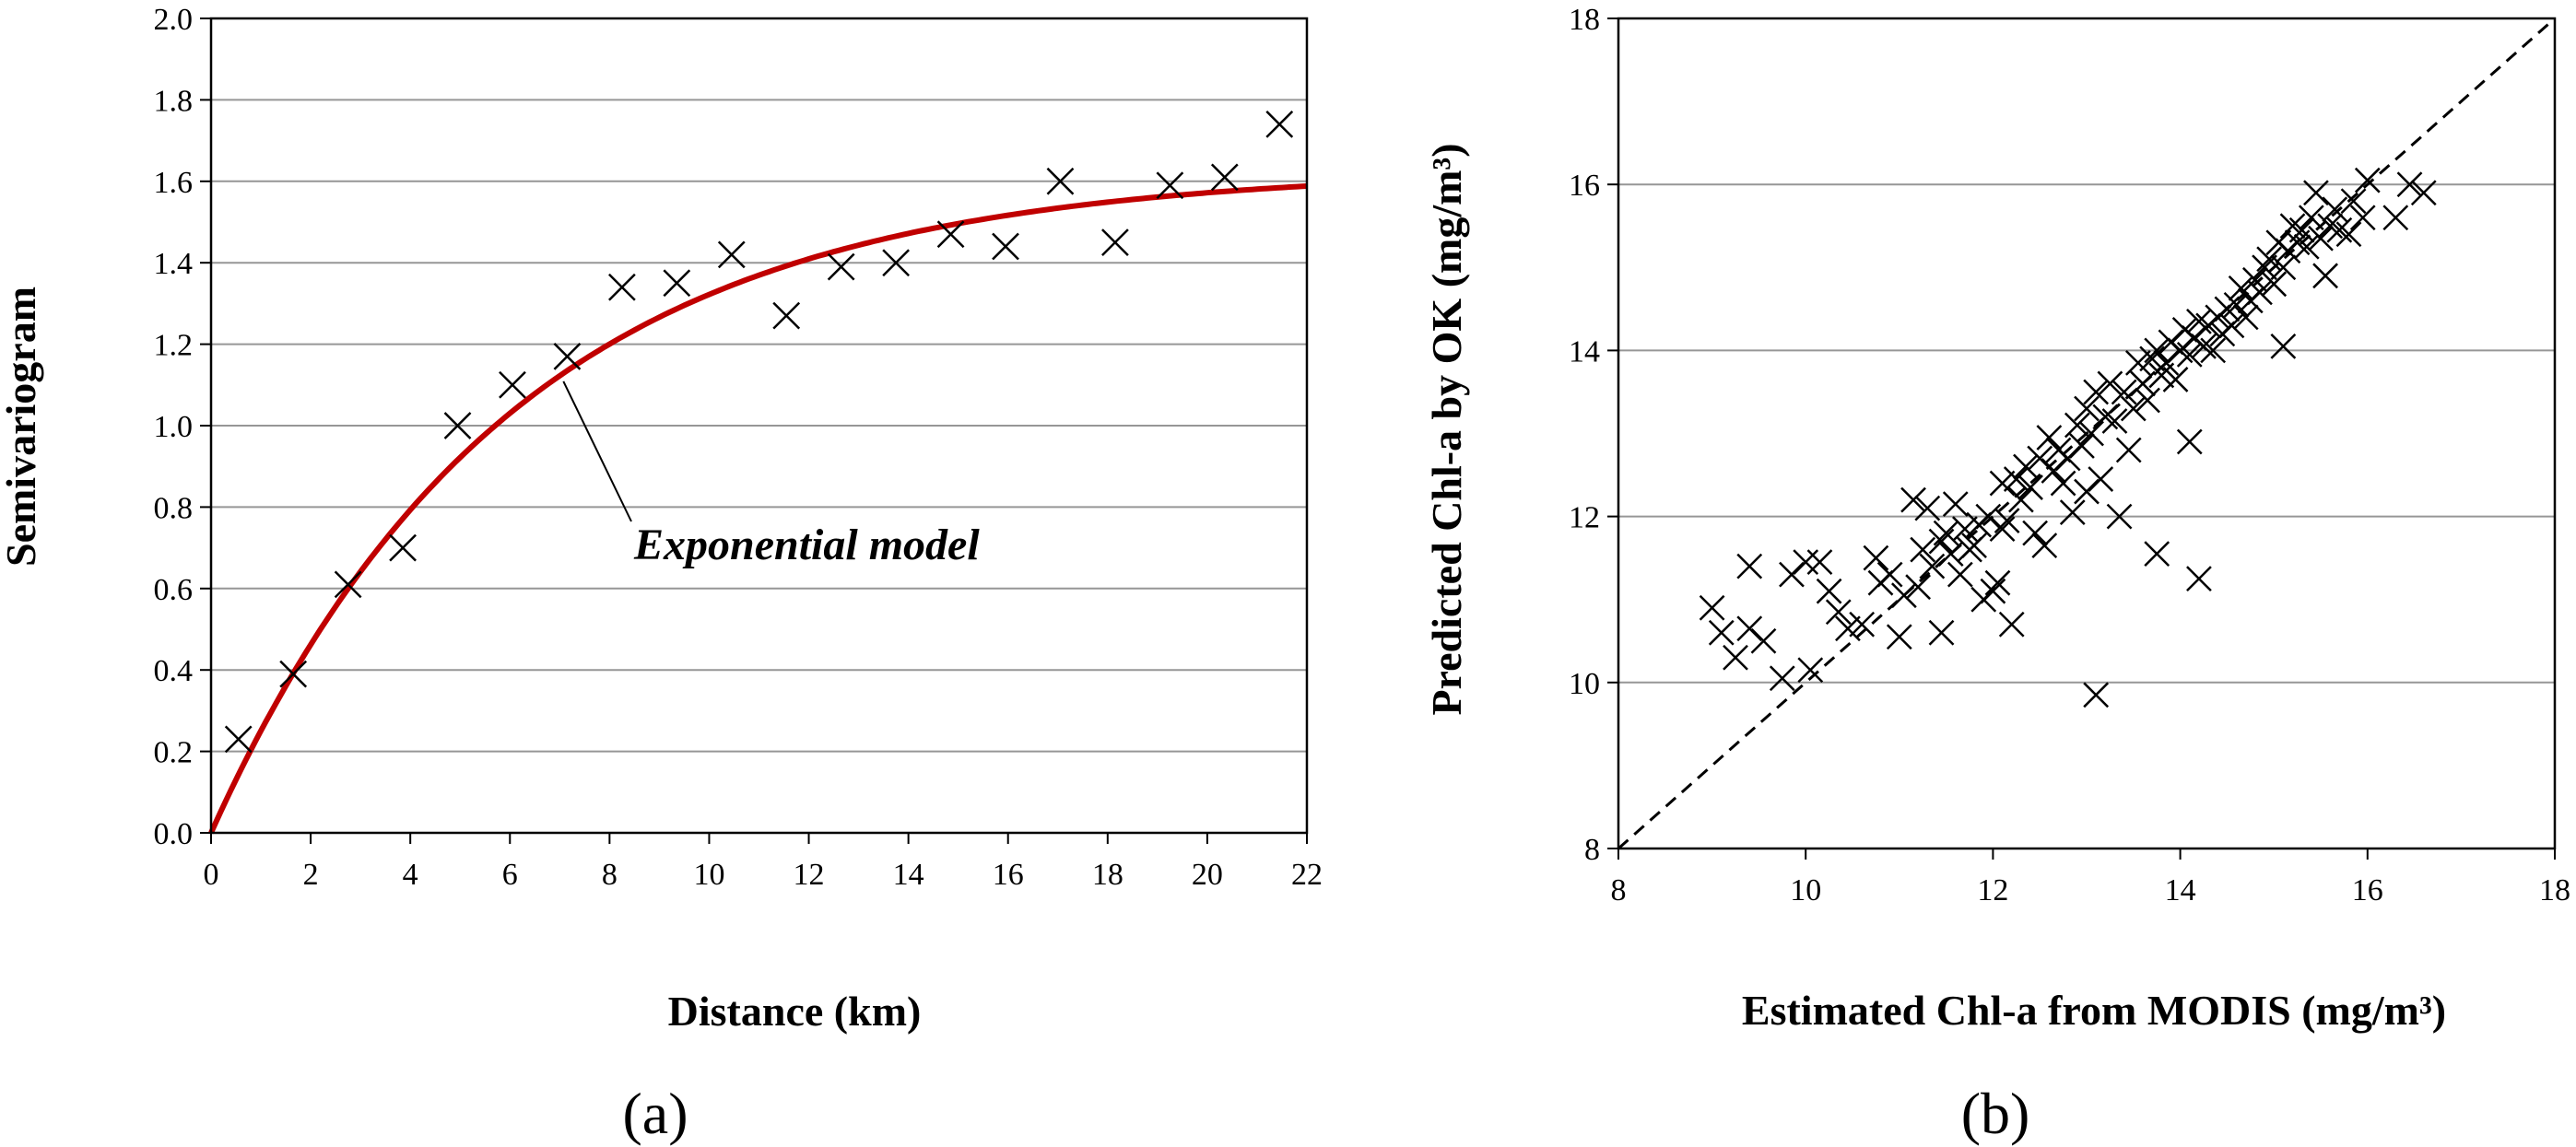 This screenshot has height=1147, width=2576. What do you see at coordinates (1995, 1113) in the screenshot?
I see `b-panel-label: (b)` at bounding box center [1995, 1113].